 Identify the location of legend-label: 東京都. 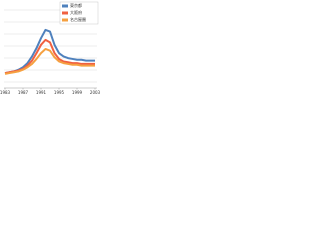
(76, 5).